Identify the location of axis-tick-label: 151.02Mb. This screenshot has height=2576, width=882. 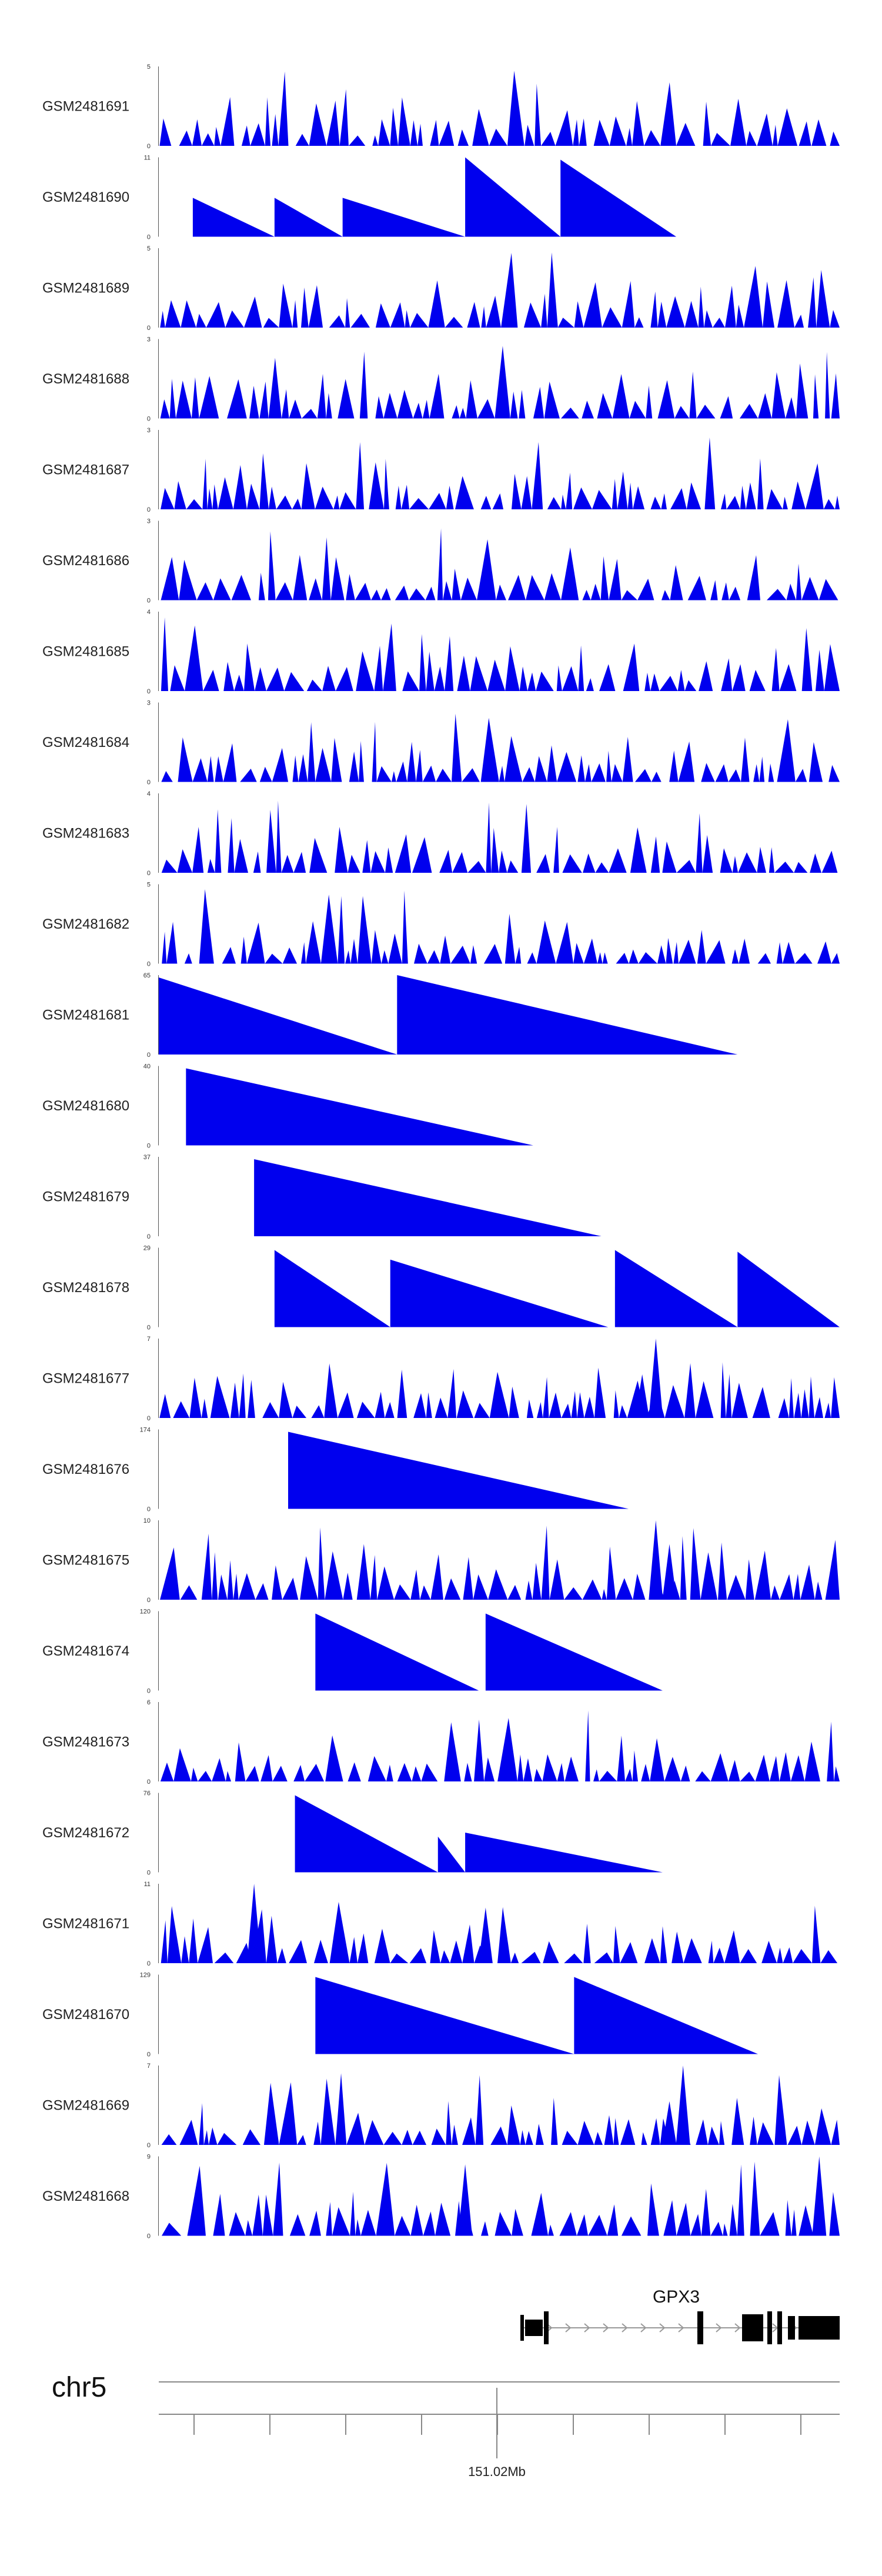
(497, 2471).